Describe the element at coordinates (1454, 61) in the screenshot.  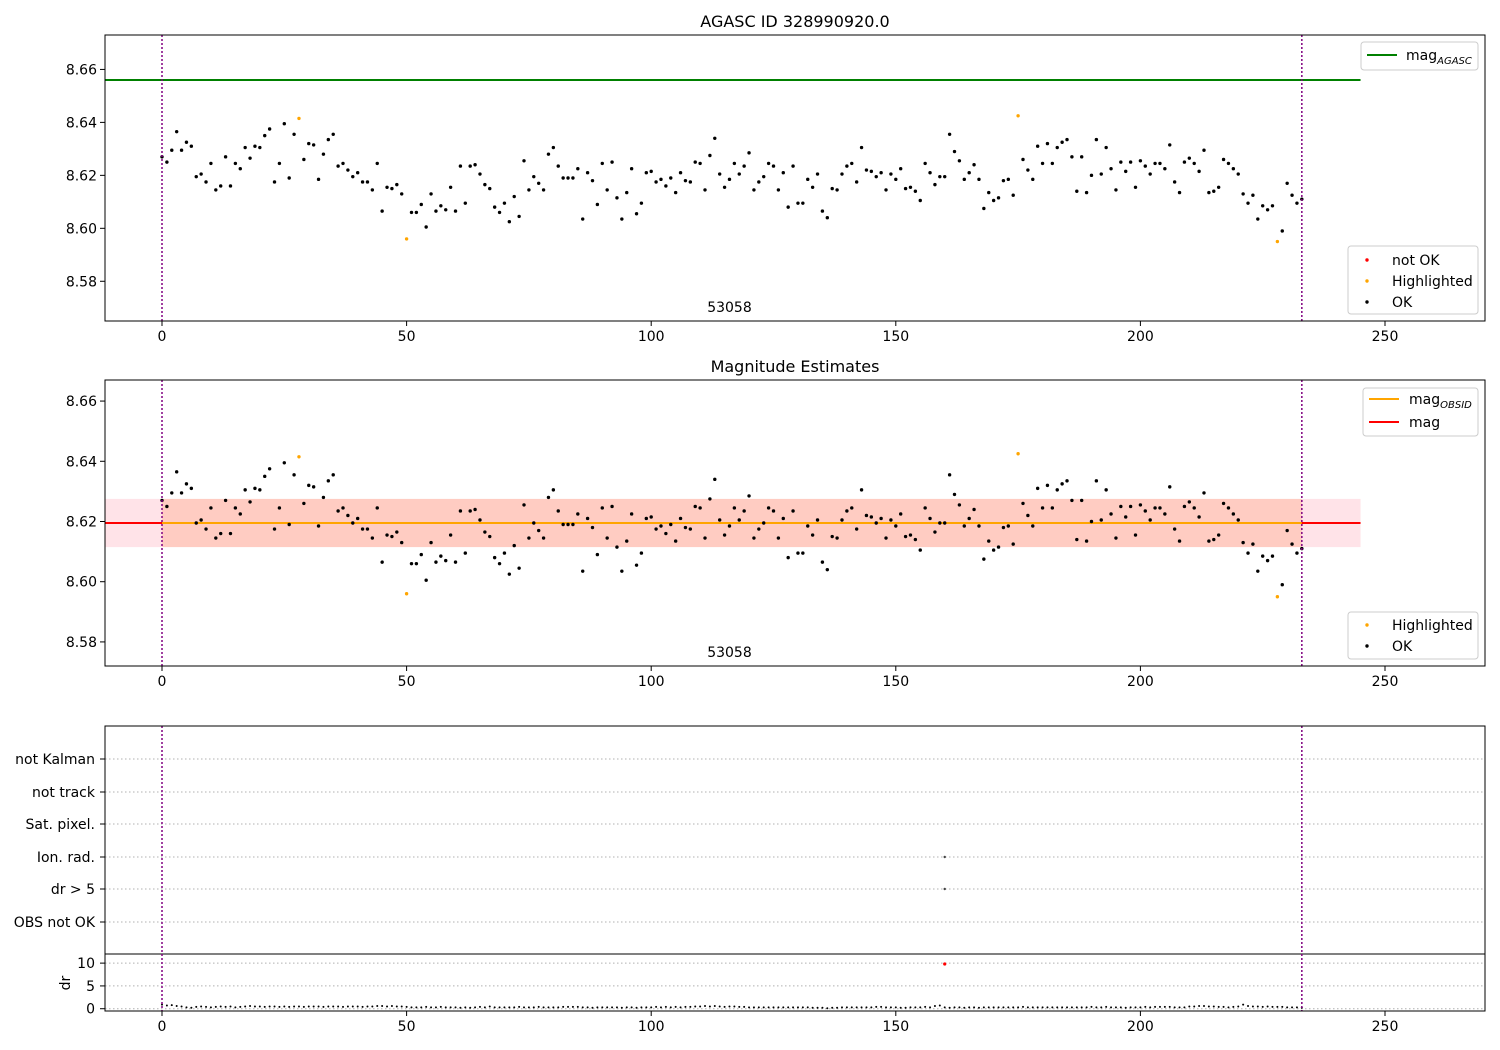
I see `legend-subscript: AGASC` at that location.